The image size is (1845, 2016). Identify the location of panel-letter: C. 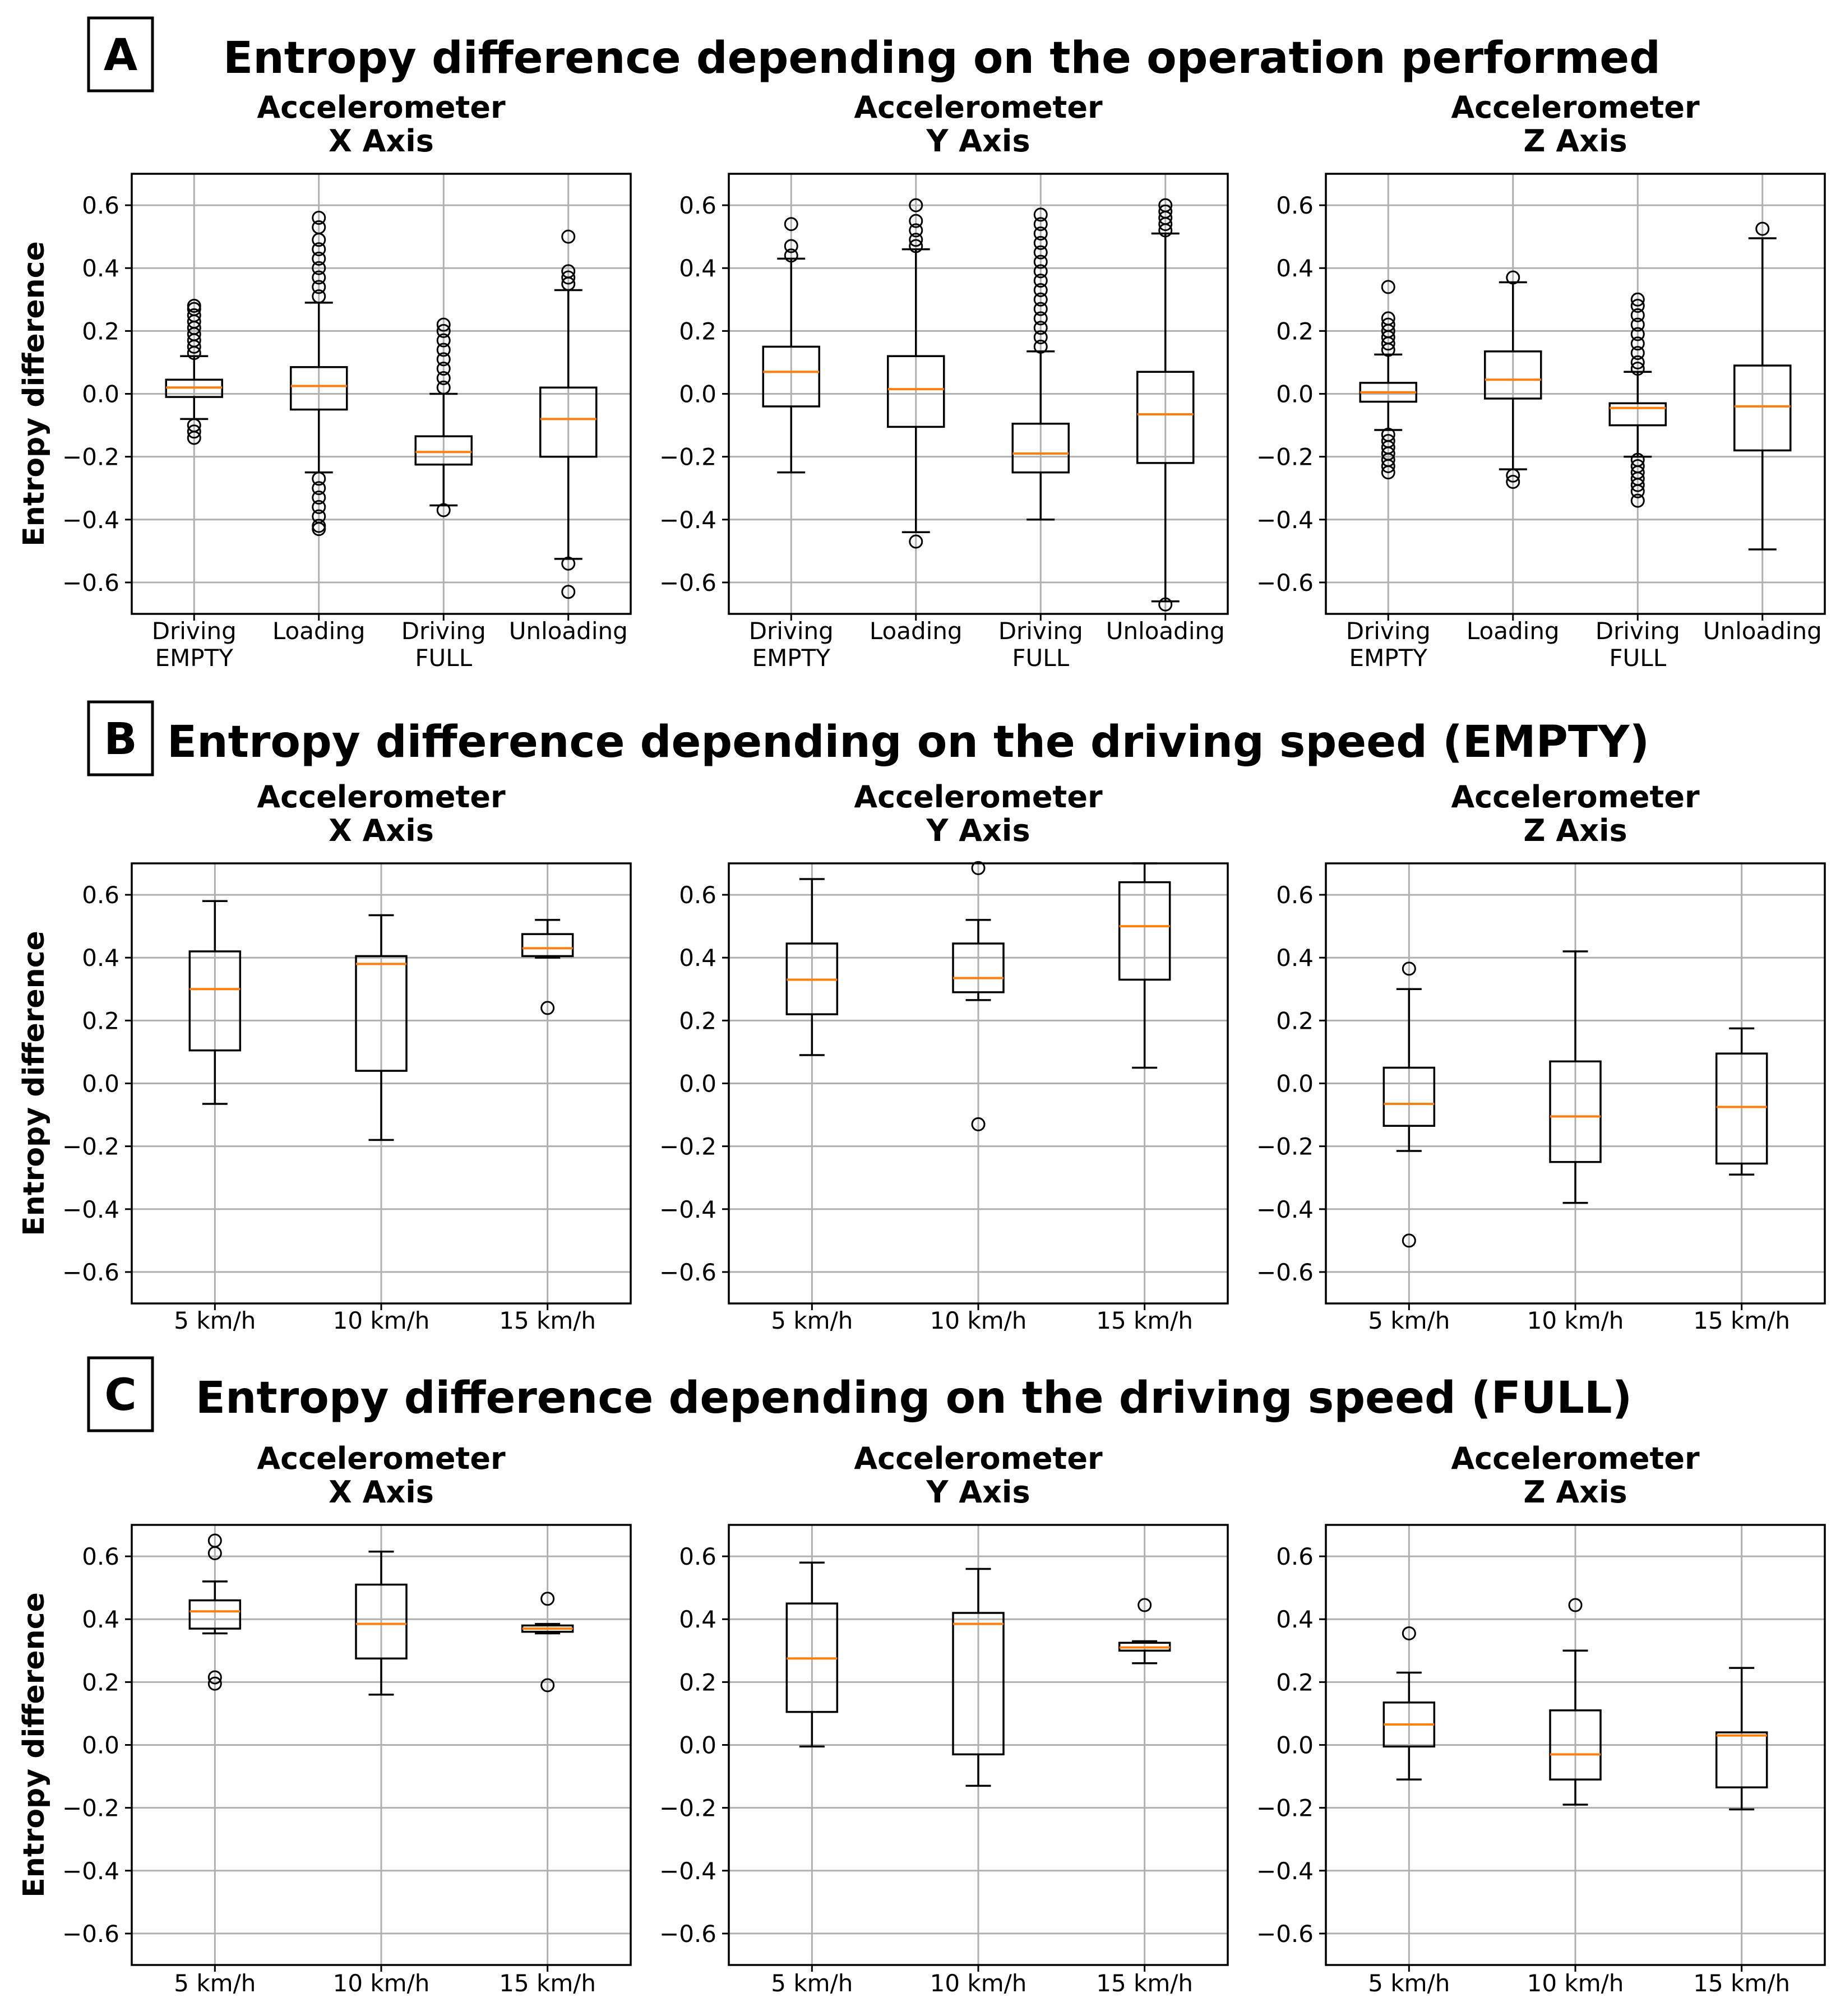
(120, 1396).